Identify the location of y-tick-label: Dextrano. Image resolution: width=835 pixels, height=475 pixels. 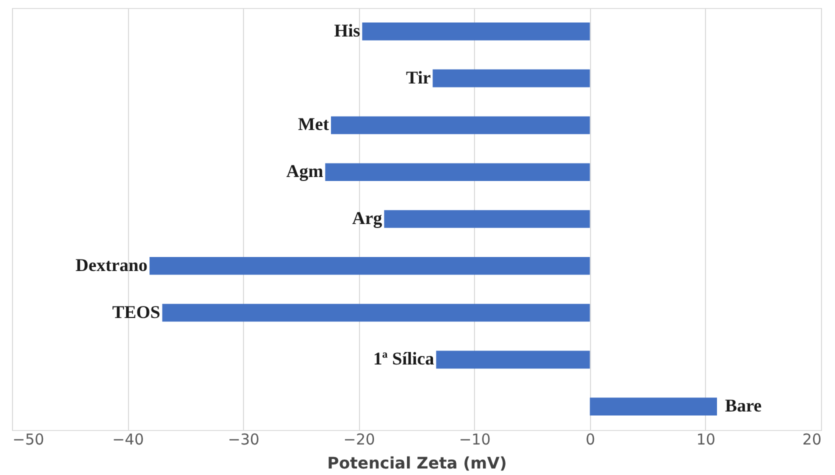
(112, 264).